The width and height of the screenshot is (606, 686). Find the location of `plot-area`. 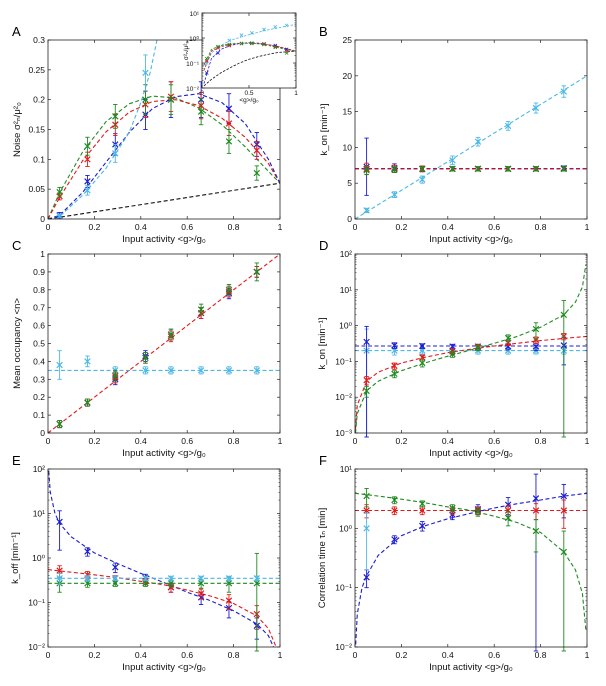

plot-area is located at coordinates (164, 343).